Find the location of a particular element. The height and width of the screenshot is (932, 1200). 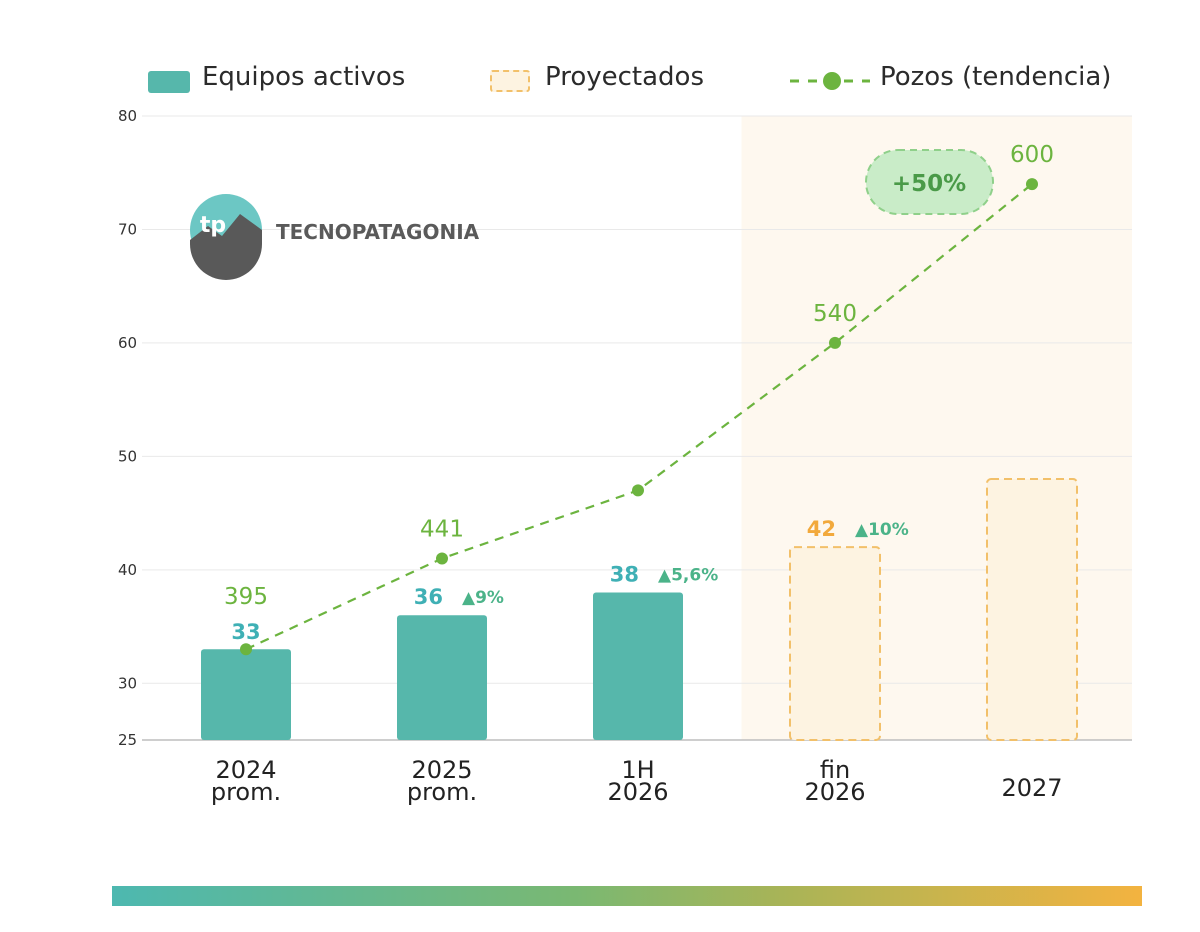

logo-badge-text: tp is located at coordinates (213, 225).